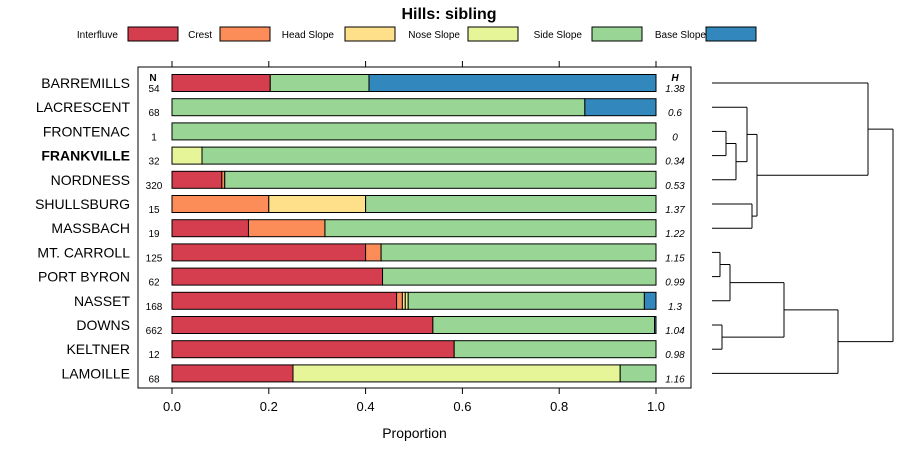 The height and width of the screenshot is (460, 900). What do you see at coordinates (617, 34) in the screenshot?
I see `legend-swatch-side-slope` at bounding box center [617, 34].